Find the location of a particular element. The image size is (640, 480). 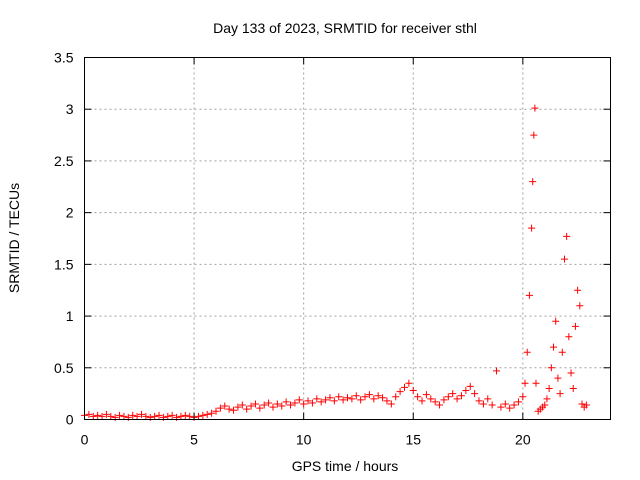

x-tick-label: 15 is located at coordinates (413, 440).